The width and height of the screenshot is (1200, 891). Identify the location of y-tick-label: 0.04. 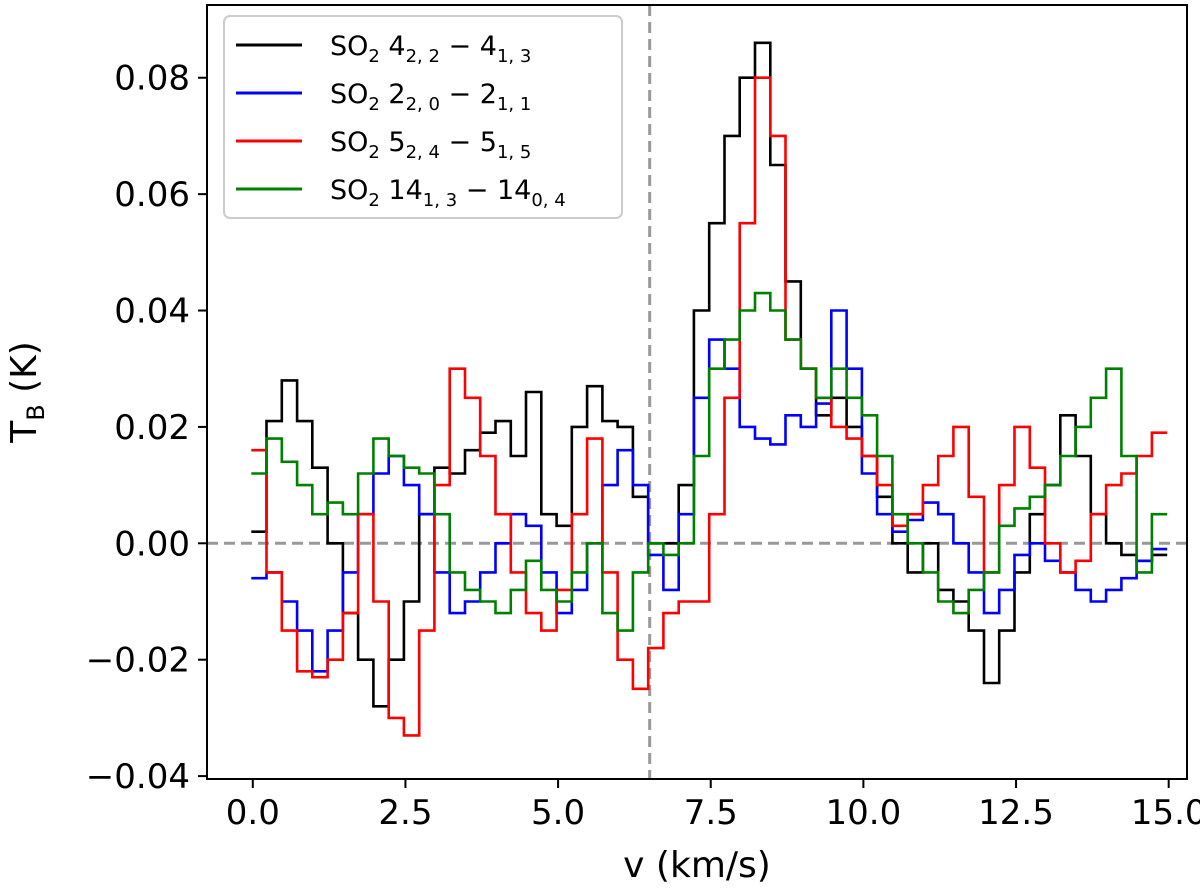
(152, 312).